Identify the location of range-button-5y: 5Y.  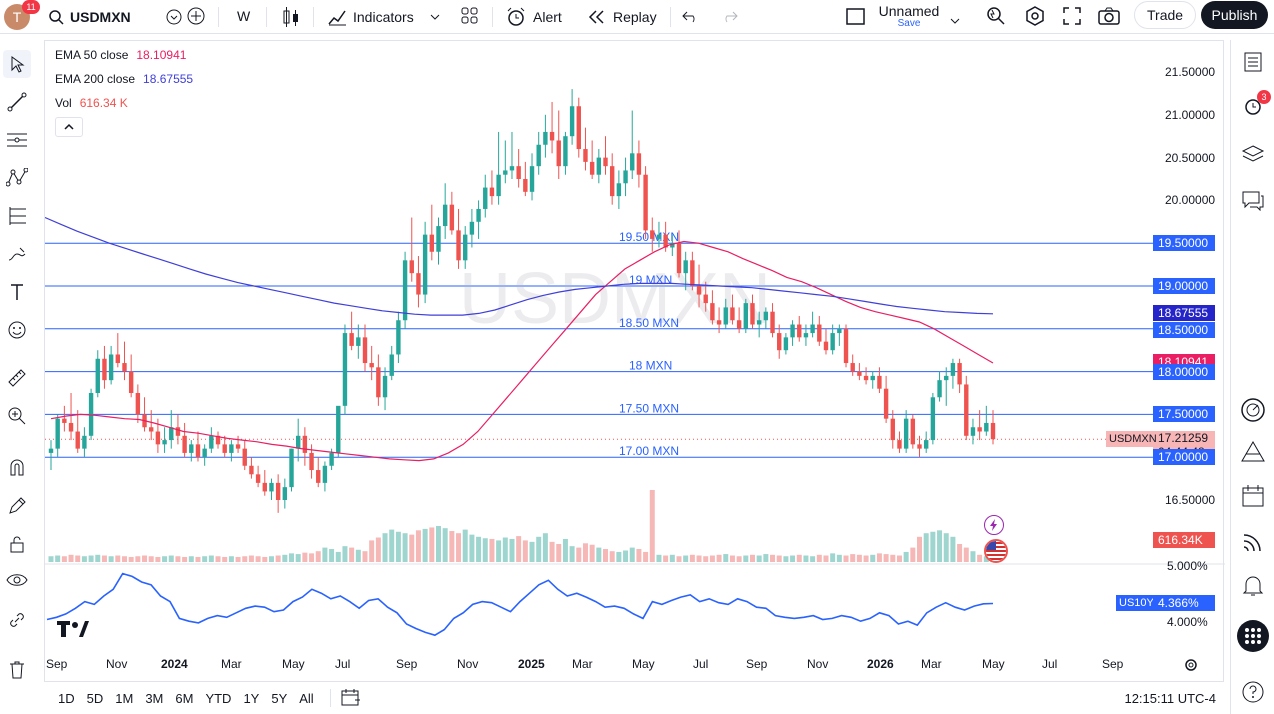
(279, 698).